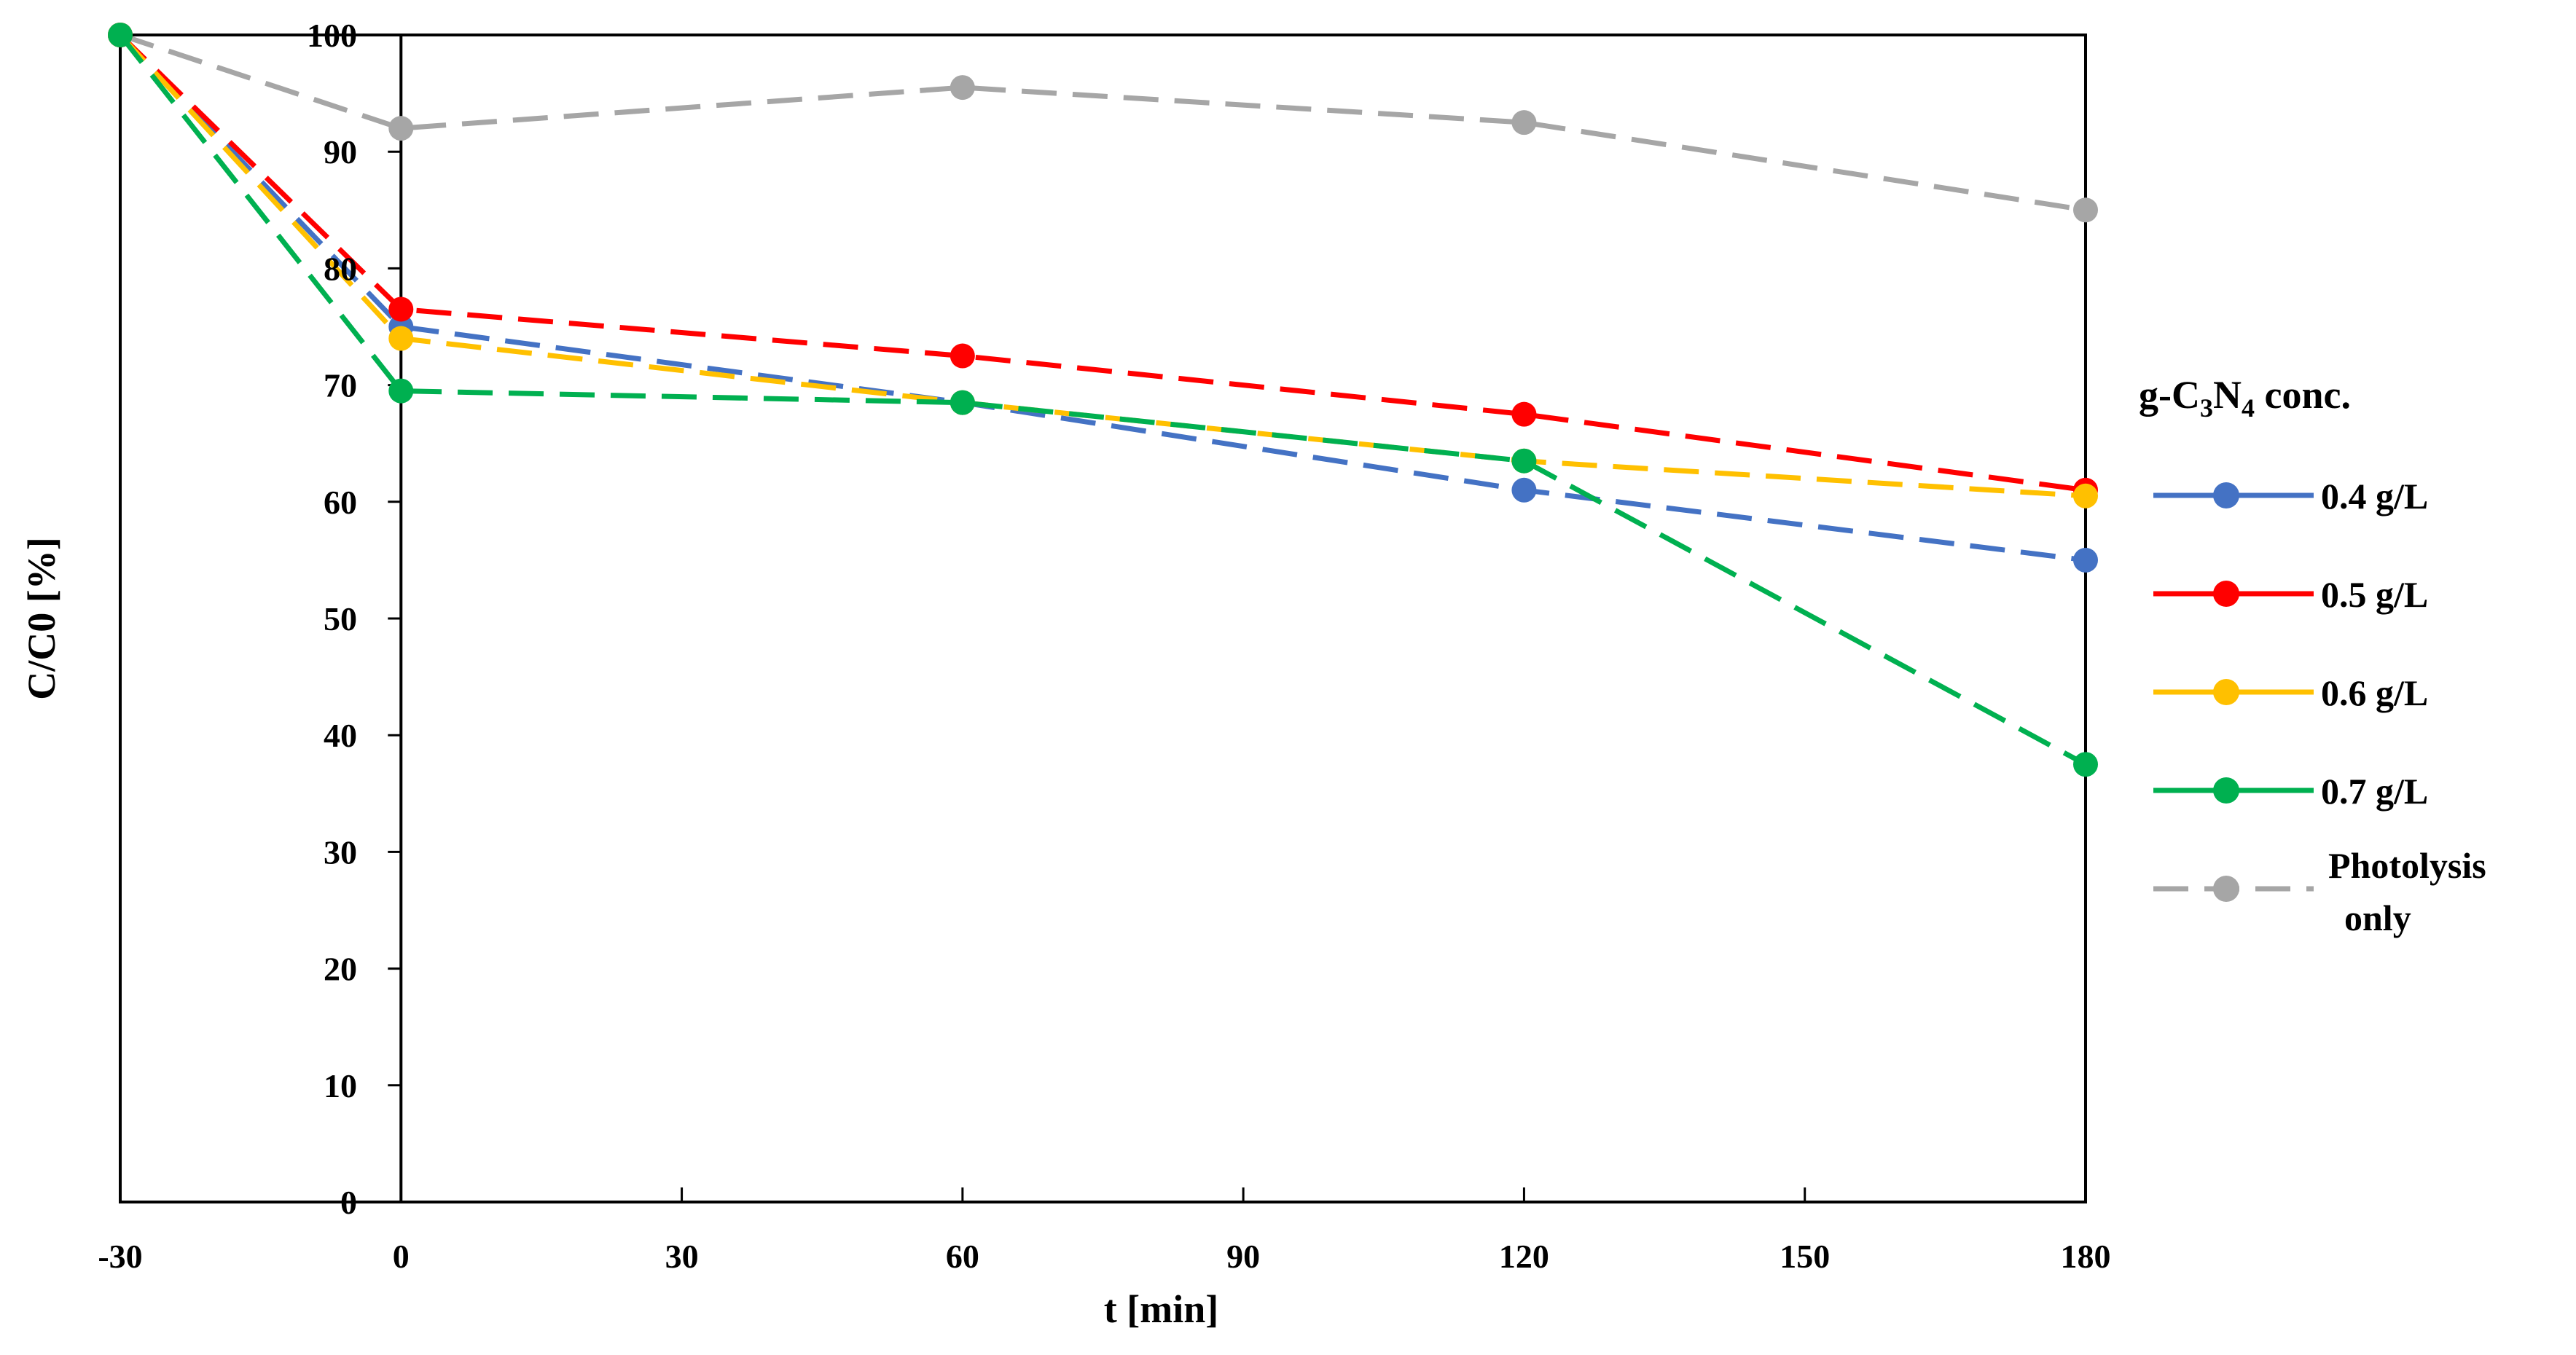  What do you see at coordinates (962, 1256) in the screenshot?
I see `x-tick-label: 60` at bounding box center [962, 1256].